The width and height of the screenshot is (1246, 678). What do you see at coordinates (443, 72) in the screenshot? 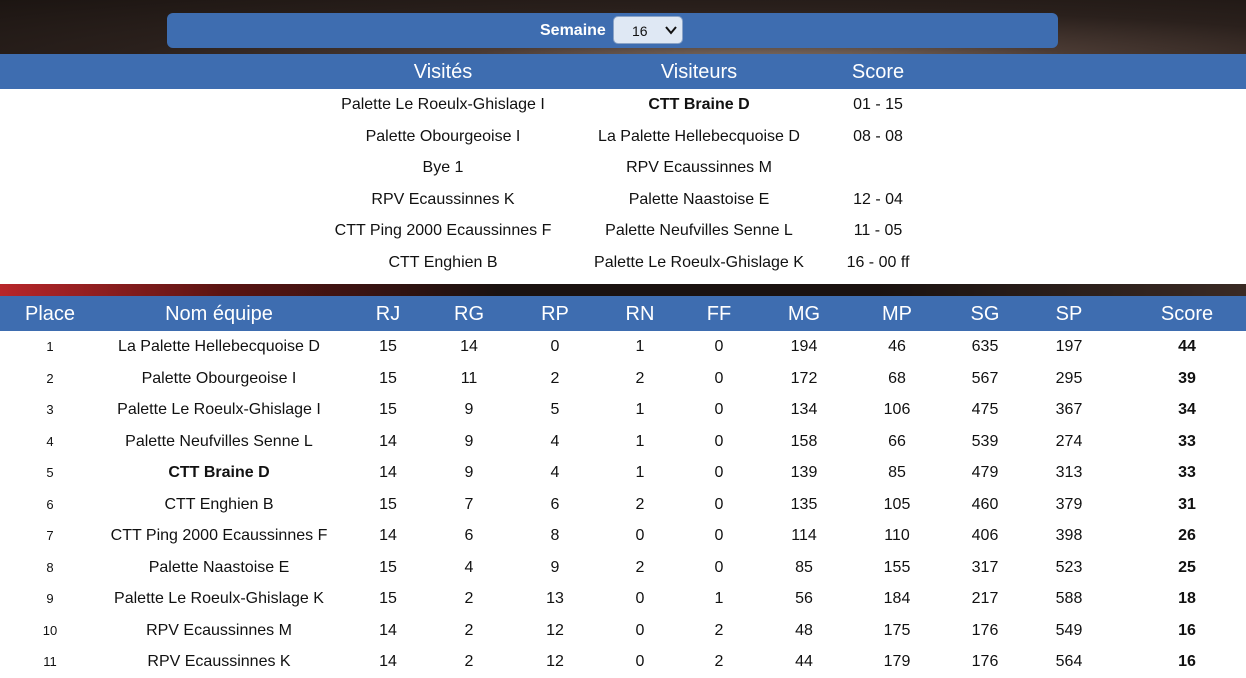
I see `matches-header-home: Visités` at bounding box center [443, 72].